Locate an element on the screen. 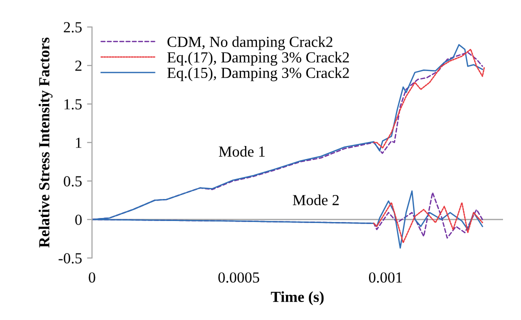 The image size is (521, 320). annotation: Mode 2 is located at coordinates (315, 200).